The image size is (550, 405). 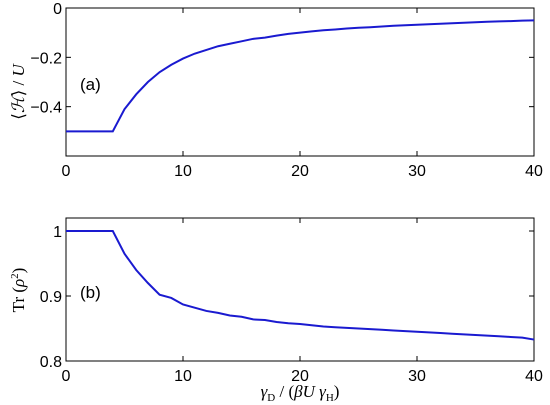 What do you see at coordinates (284, 391) in the screenshot?
I see `x-axis-label-sep: / (` at bounding box center [284, 391].